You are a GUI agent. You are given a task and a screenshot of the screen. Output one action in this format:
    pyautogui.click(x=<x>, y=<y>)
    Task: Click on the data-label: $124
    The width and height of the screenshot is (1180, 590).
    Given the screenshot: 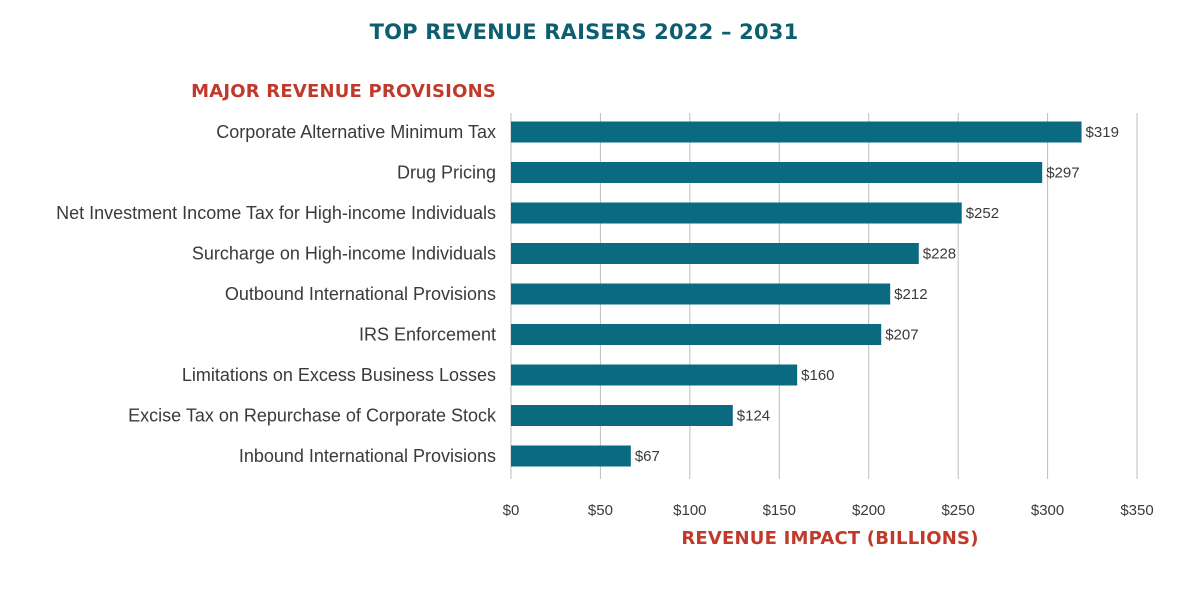 What is the action you would take?
    pyautogui.click(x=753, y=416)
    